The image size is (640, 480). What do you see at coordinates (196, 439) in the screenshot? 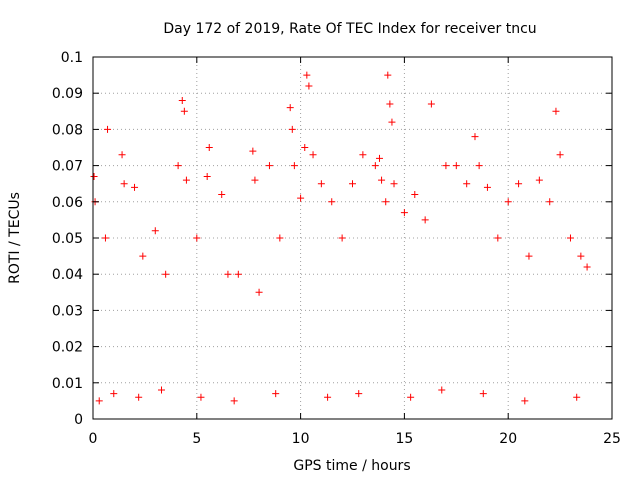
I see `x-tick-label: 5` at bounding box center [196, 439].